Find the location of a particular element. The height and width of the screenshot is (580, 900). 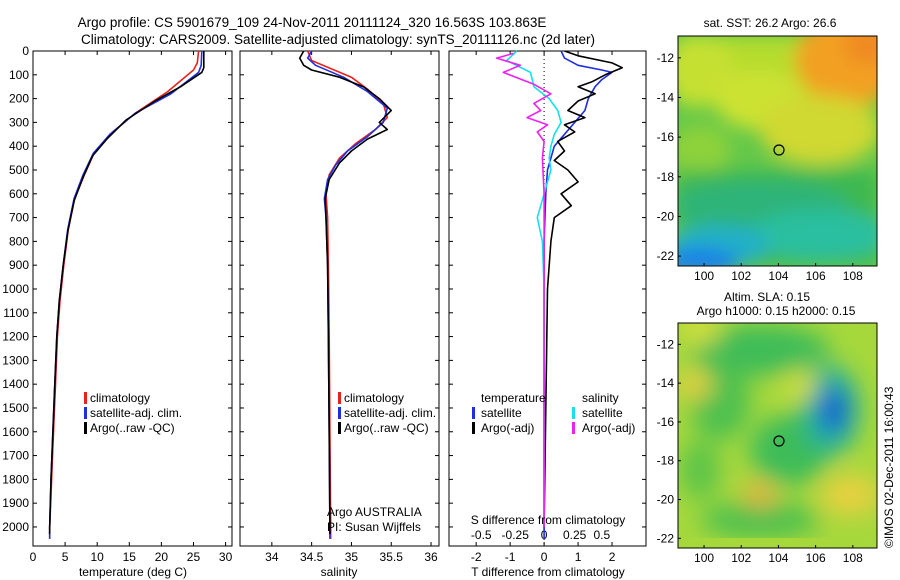

y-tick-label: 1400 is located at coordinates (15, 384).